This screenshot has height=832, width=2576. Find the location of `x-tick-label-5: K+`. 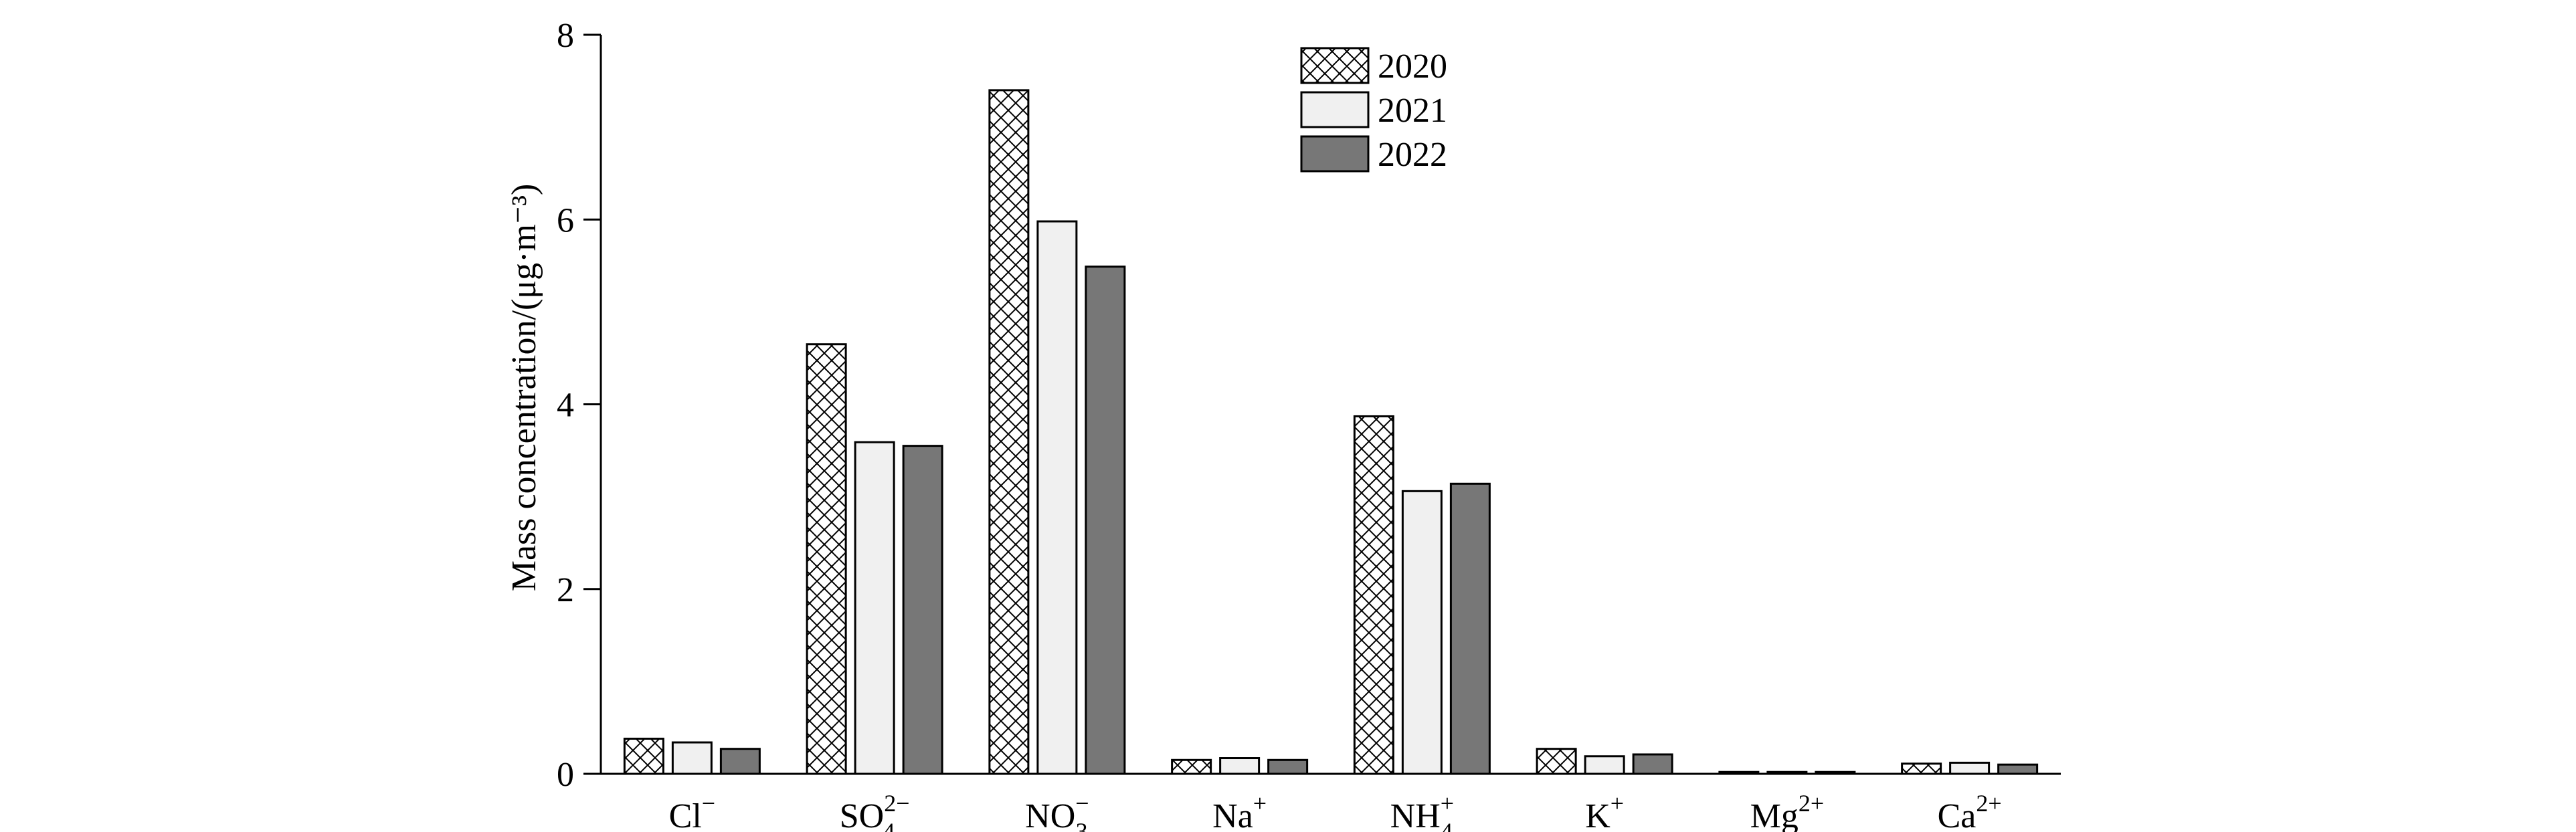

x-tick-label-5: K+ is located at coordinates (1604, 811).